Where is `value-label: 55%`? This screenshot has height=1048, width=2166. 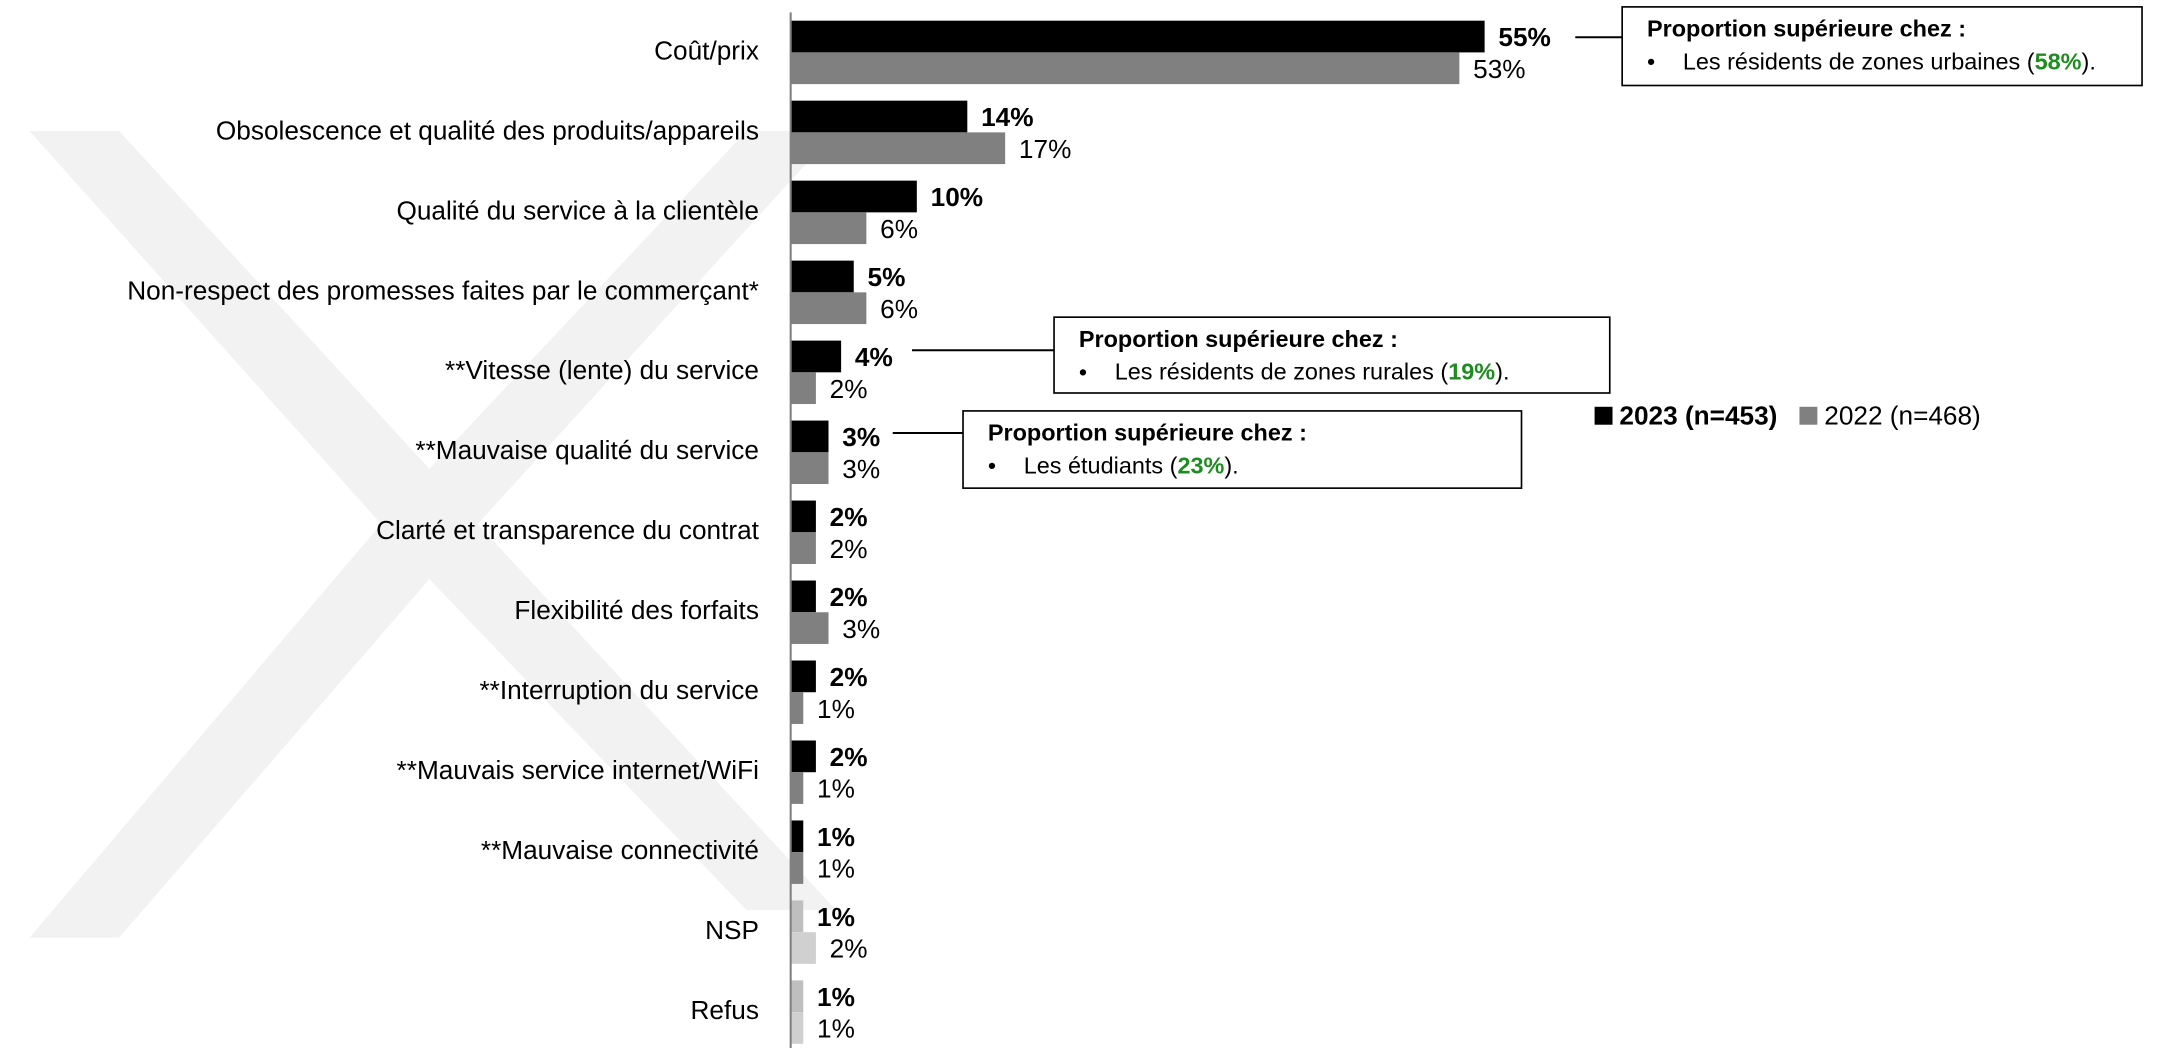
value-label: 55% is located at coordinates (1524, 37).